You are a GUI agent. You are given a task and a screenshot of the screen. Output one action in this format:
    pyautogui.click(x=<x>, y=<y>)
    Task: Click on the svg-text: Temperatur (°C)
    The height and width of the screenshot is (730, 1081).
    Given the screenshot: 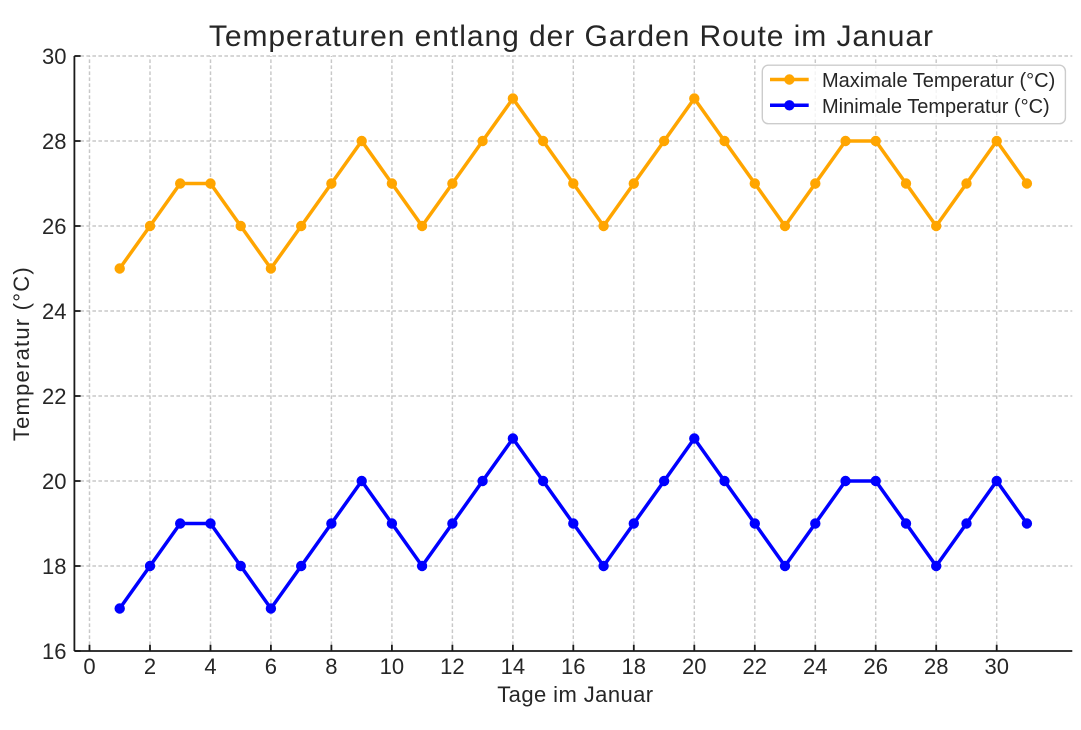 What is the action you would take?
    pyautogui.click(x=21, y=353)
    